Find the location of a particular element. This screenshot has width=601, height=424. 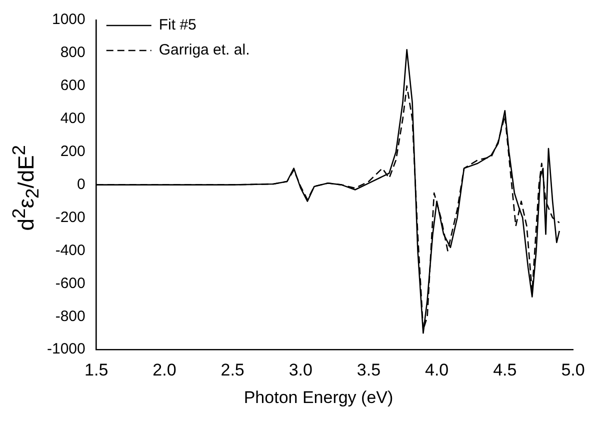

legend-label: Fit #5 is located at coordinates (177, 25).